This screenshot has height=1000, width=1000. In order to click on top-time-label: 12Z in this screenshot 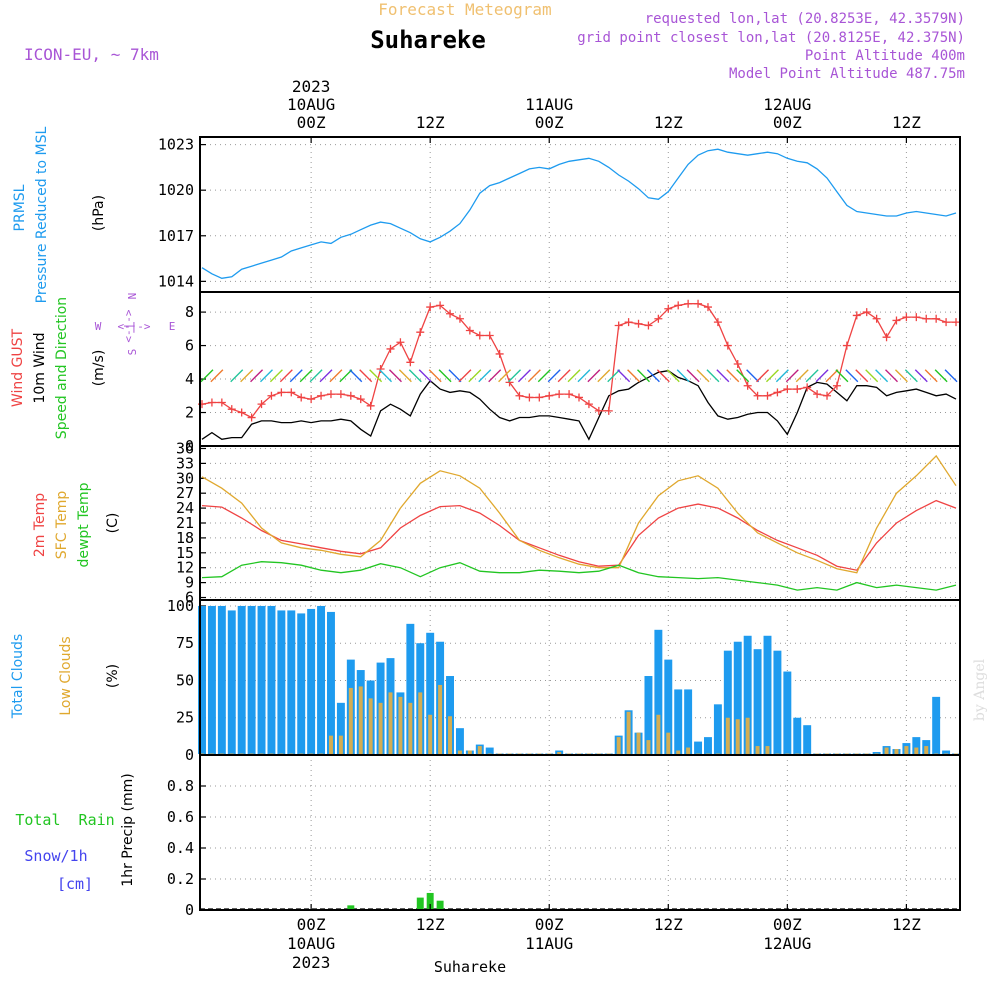, I will do `click(430, 122)`.